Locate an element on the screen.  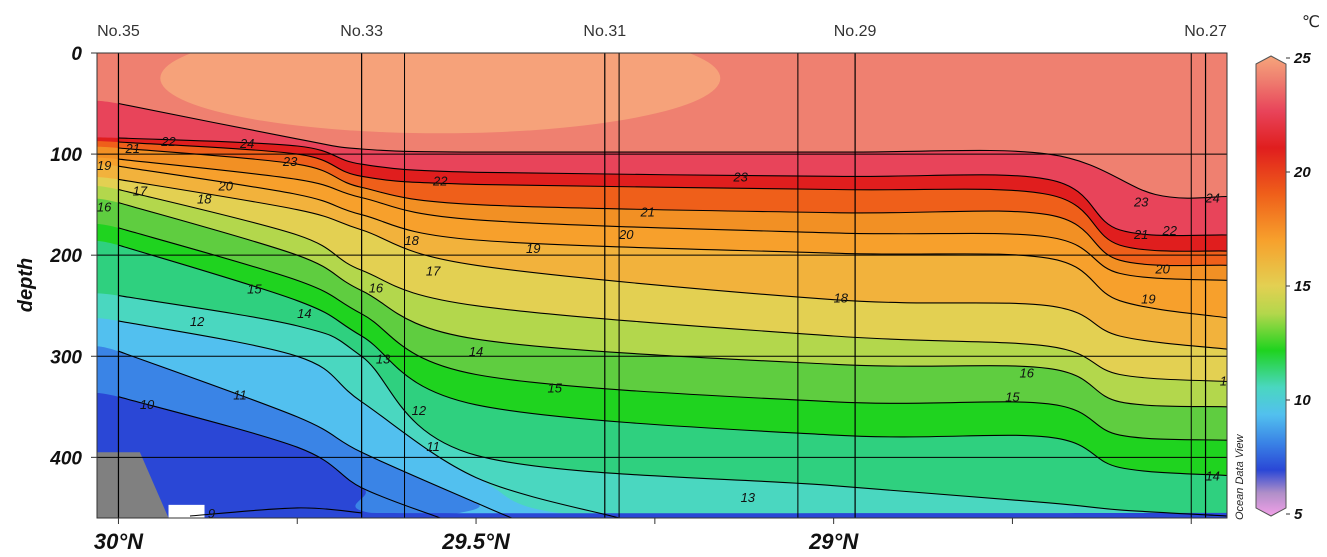
x-tick-label: 29.5°N is located at coordinates (476, 541).